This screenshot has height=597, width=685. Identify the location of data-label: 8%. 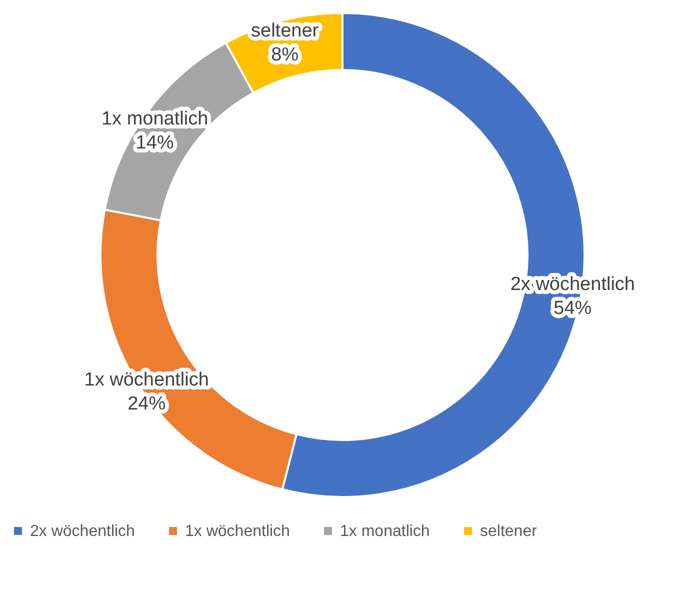
(285, 55).